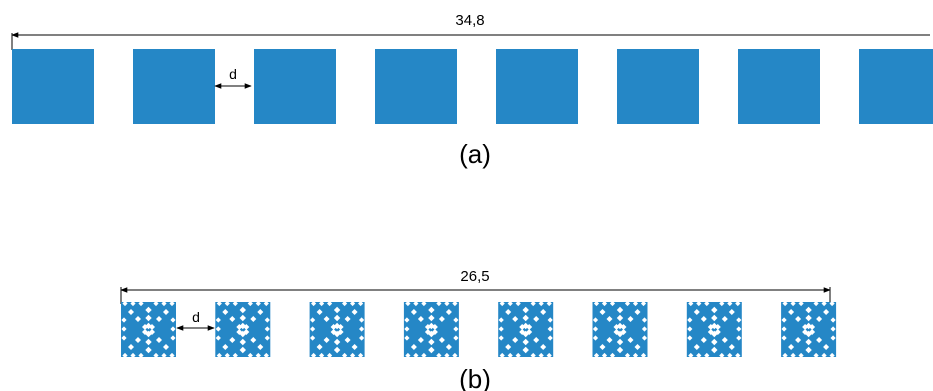  I want to click on array-b-gap-label: d, so click(196, 317).